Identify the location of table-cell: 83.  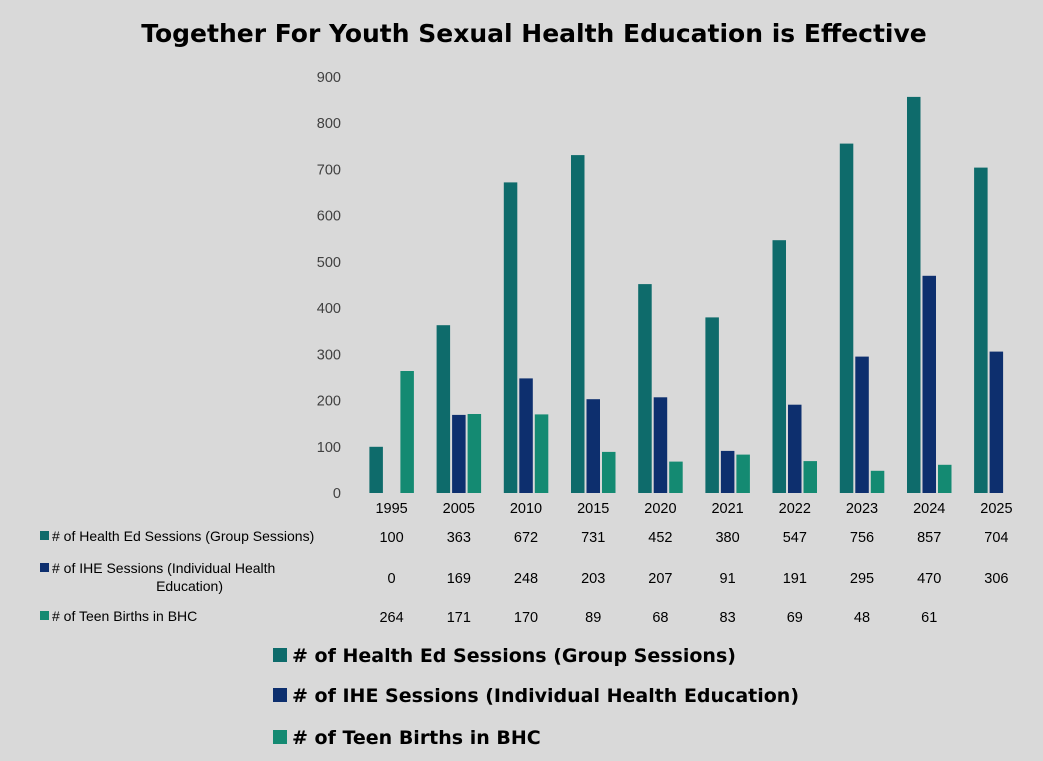
(728, 618).